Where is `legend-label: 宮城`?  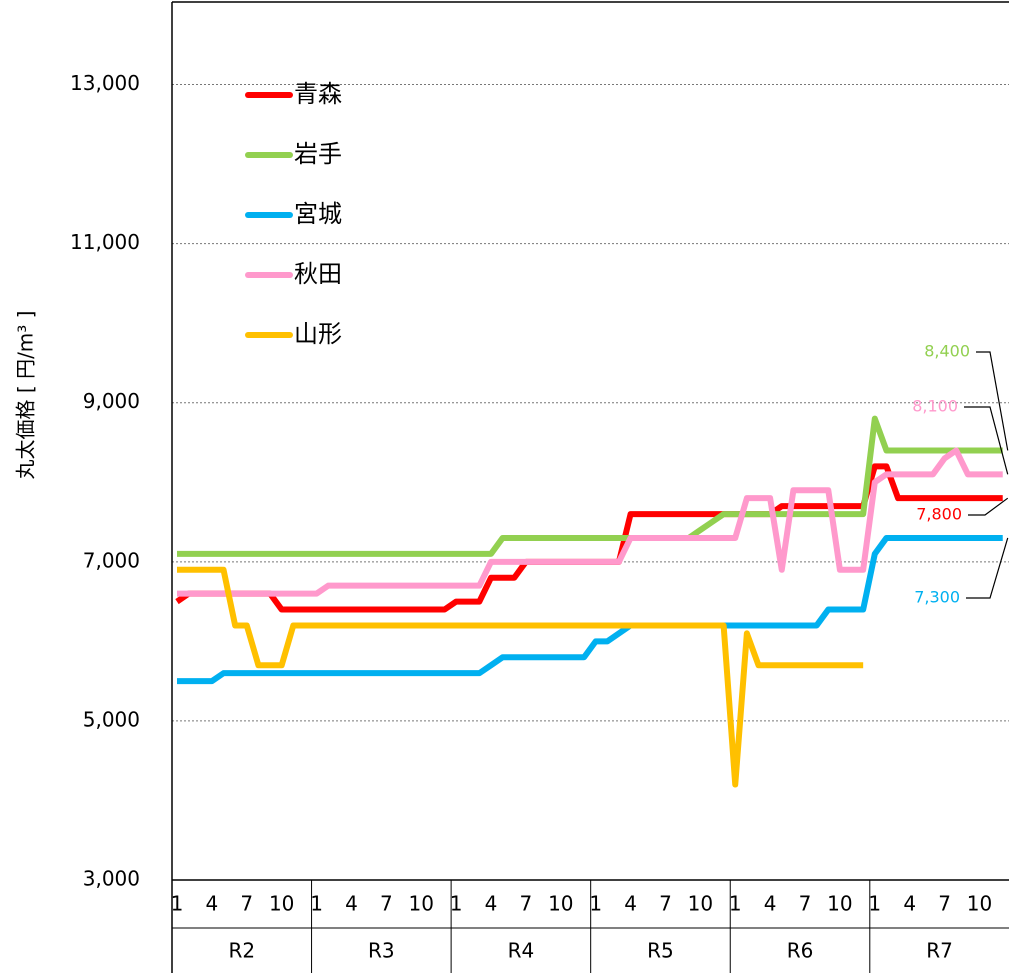 legend-label: 宮城 is located at coordinates (318, 214).